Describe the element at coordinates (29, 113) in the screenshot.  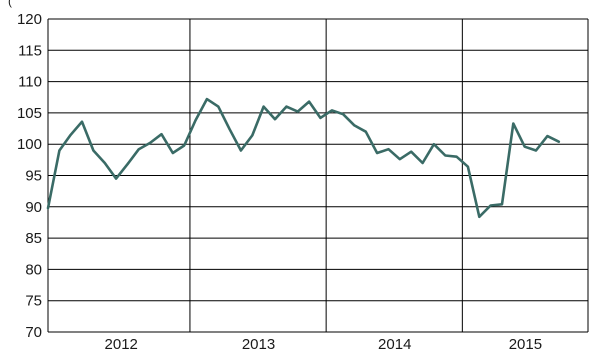
I see `y-tick-label: 105` at that location.